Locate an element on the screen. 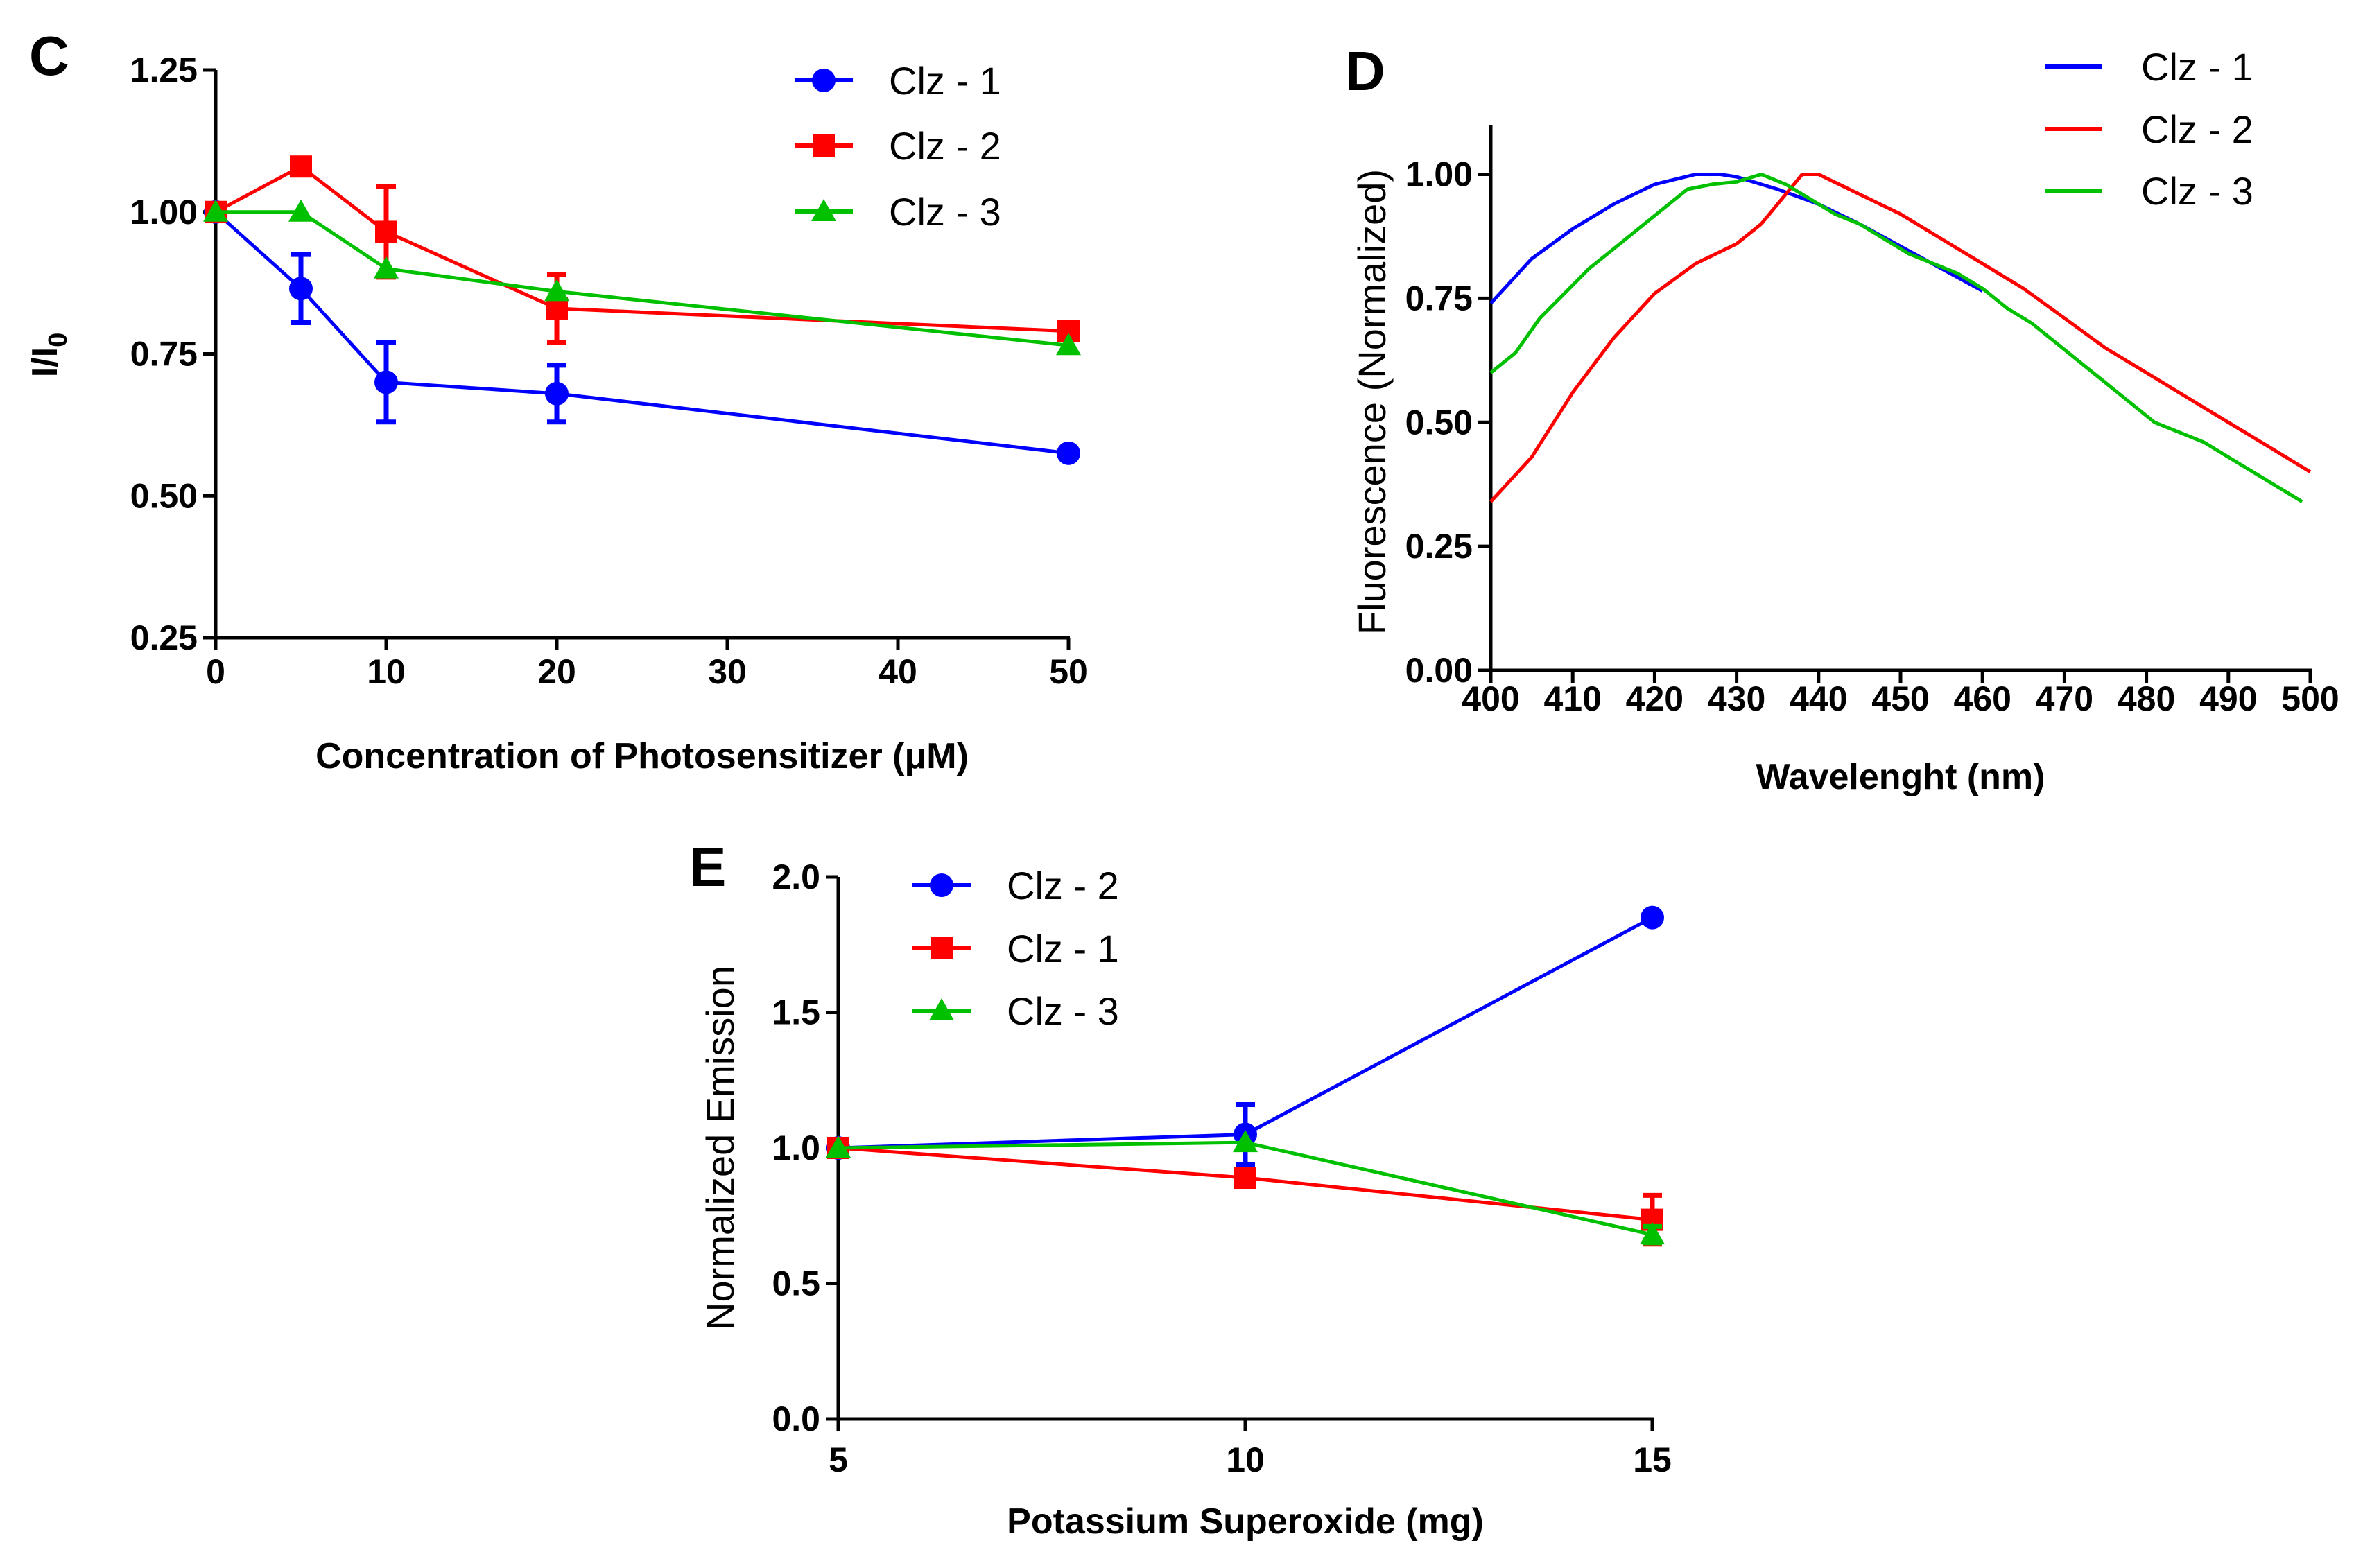 The image size is (2363, 1568). chart-c-y-tick-label: 1.00 is located at coordinates (164, 212).